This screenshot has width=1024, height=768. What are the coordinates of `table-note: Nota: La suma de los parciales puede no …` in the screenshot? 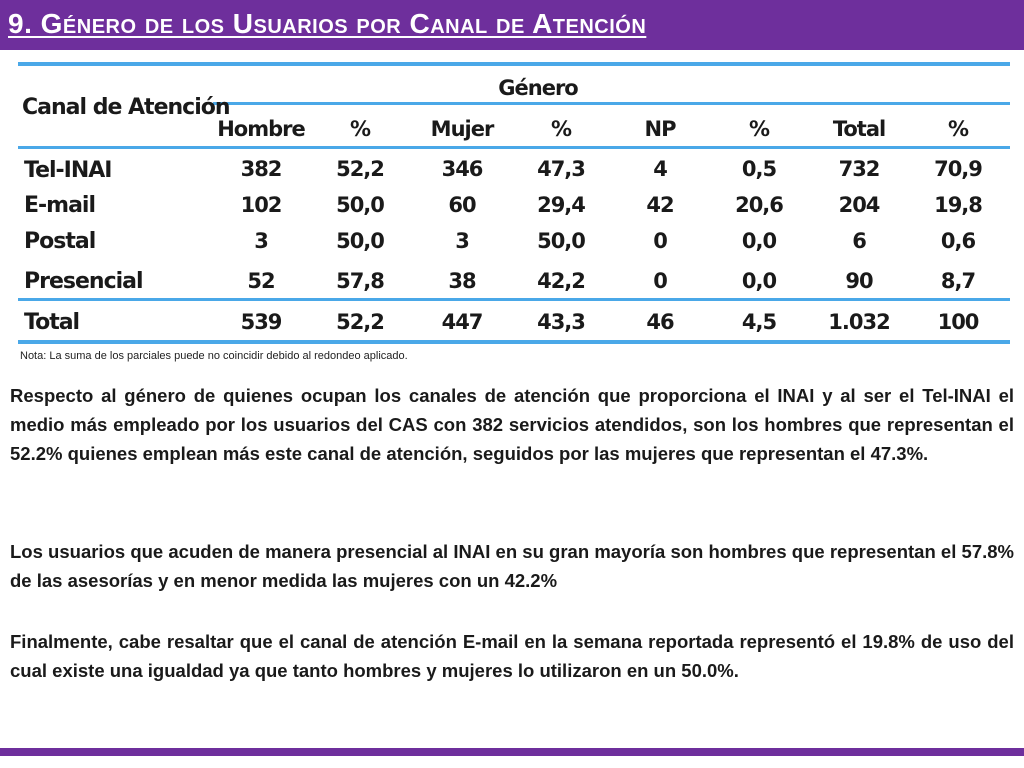 It's located at (214, 356).